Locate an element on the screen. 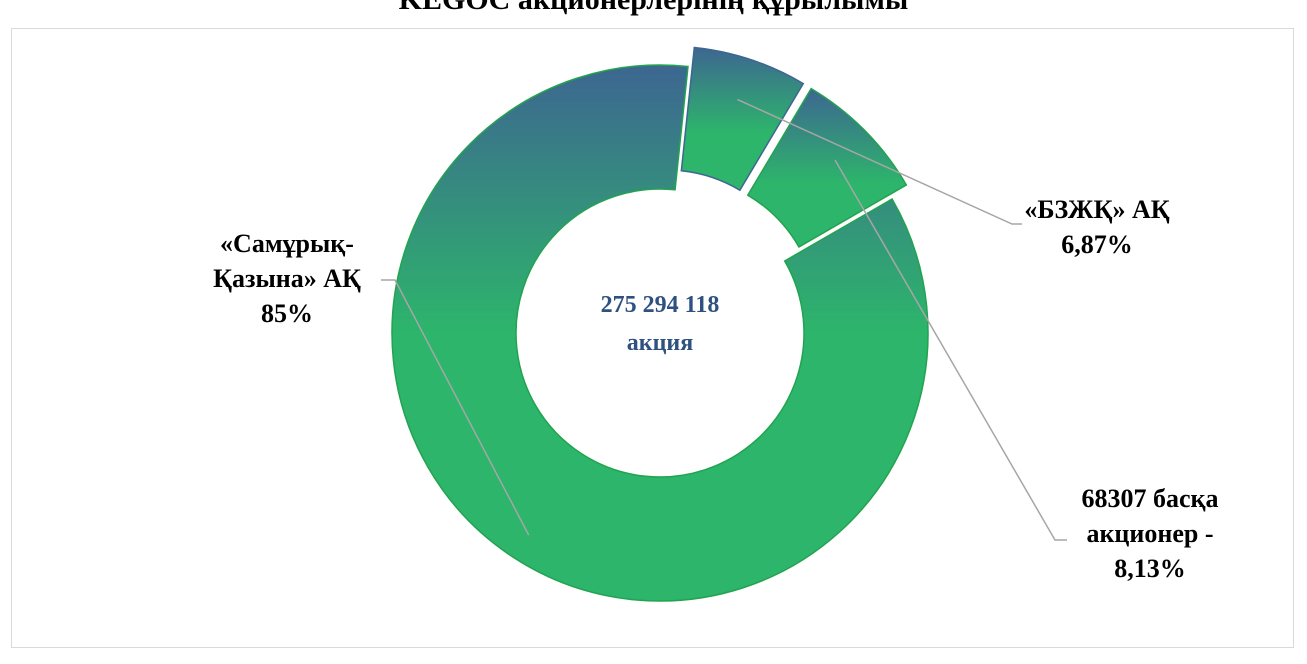  data-label-68307-басқа-акционер: 68307 басқа акционер -8,13% is located at coordinates (1149, 533).